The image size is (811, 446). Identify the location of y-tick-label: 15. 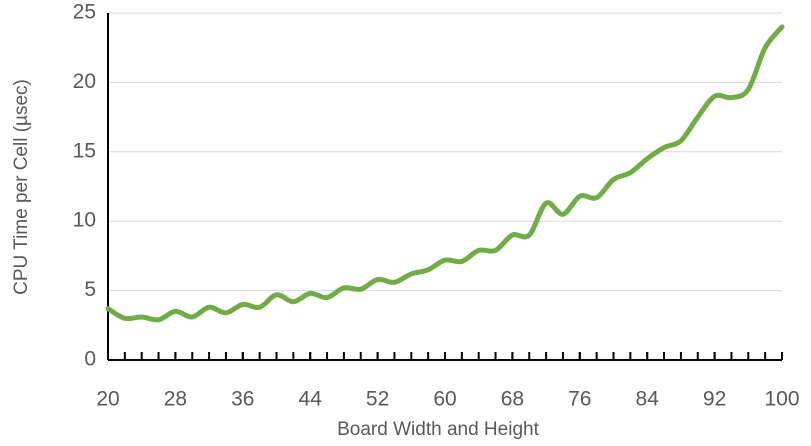
(84, 150).